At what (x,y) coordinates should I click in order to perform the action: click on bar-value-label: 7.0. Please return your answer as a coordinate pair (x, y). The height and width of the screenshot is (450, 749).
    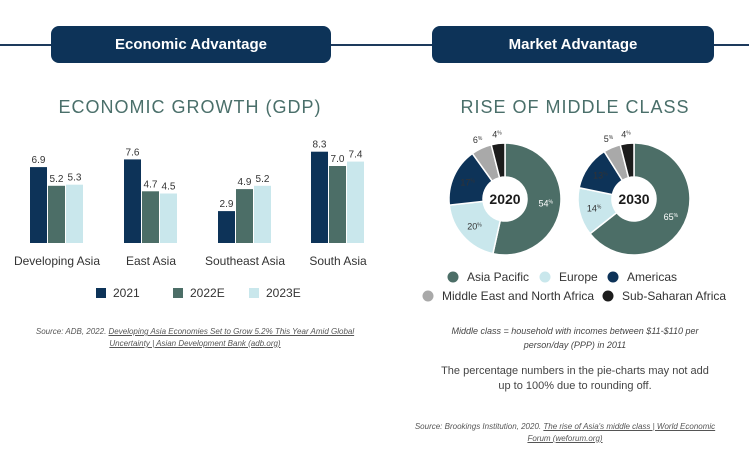
    Looking at the image, I should click on (338, 159).